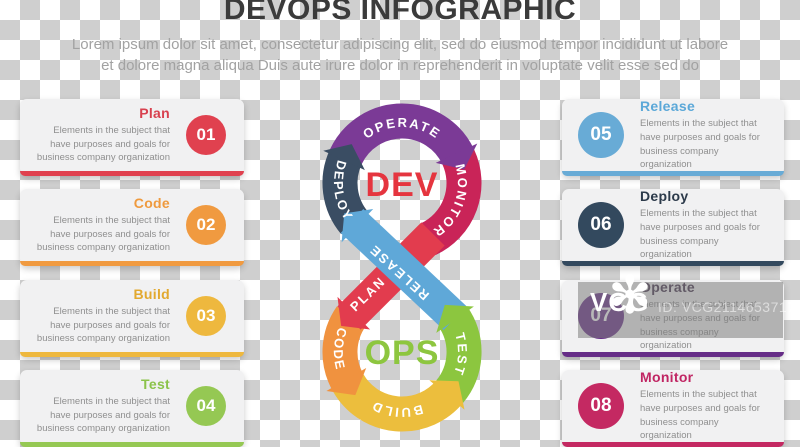 The image size is (800, 447). I want to click on vcg-flower-icon: ✻, so click(630, 296).